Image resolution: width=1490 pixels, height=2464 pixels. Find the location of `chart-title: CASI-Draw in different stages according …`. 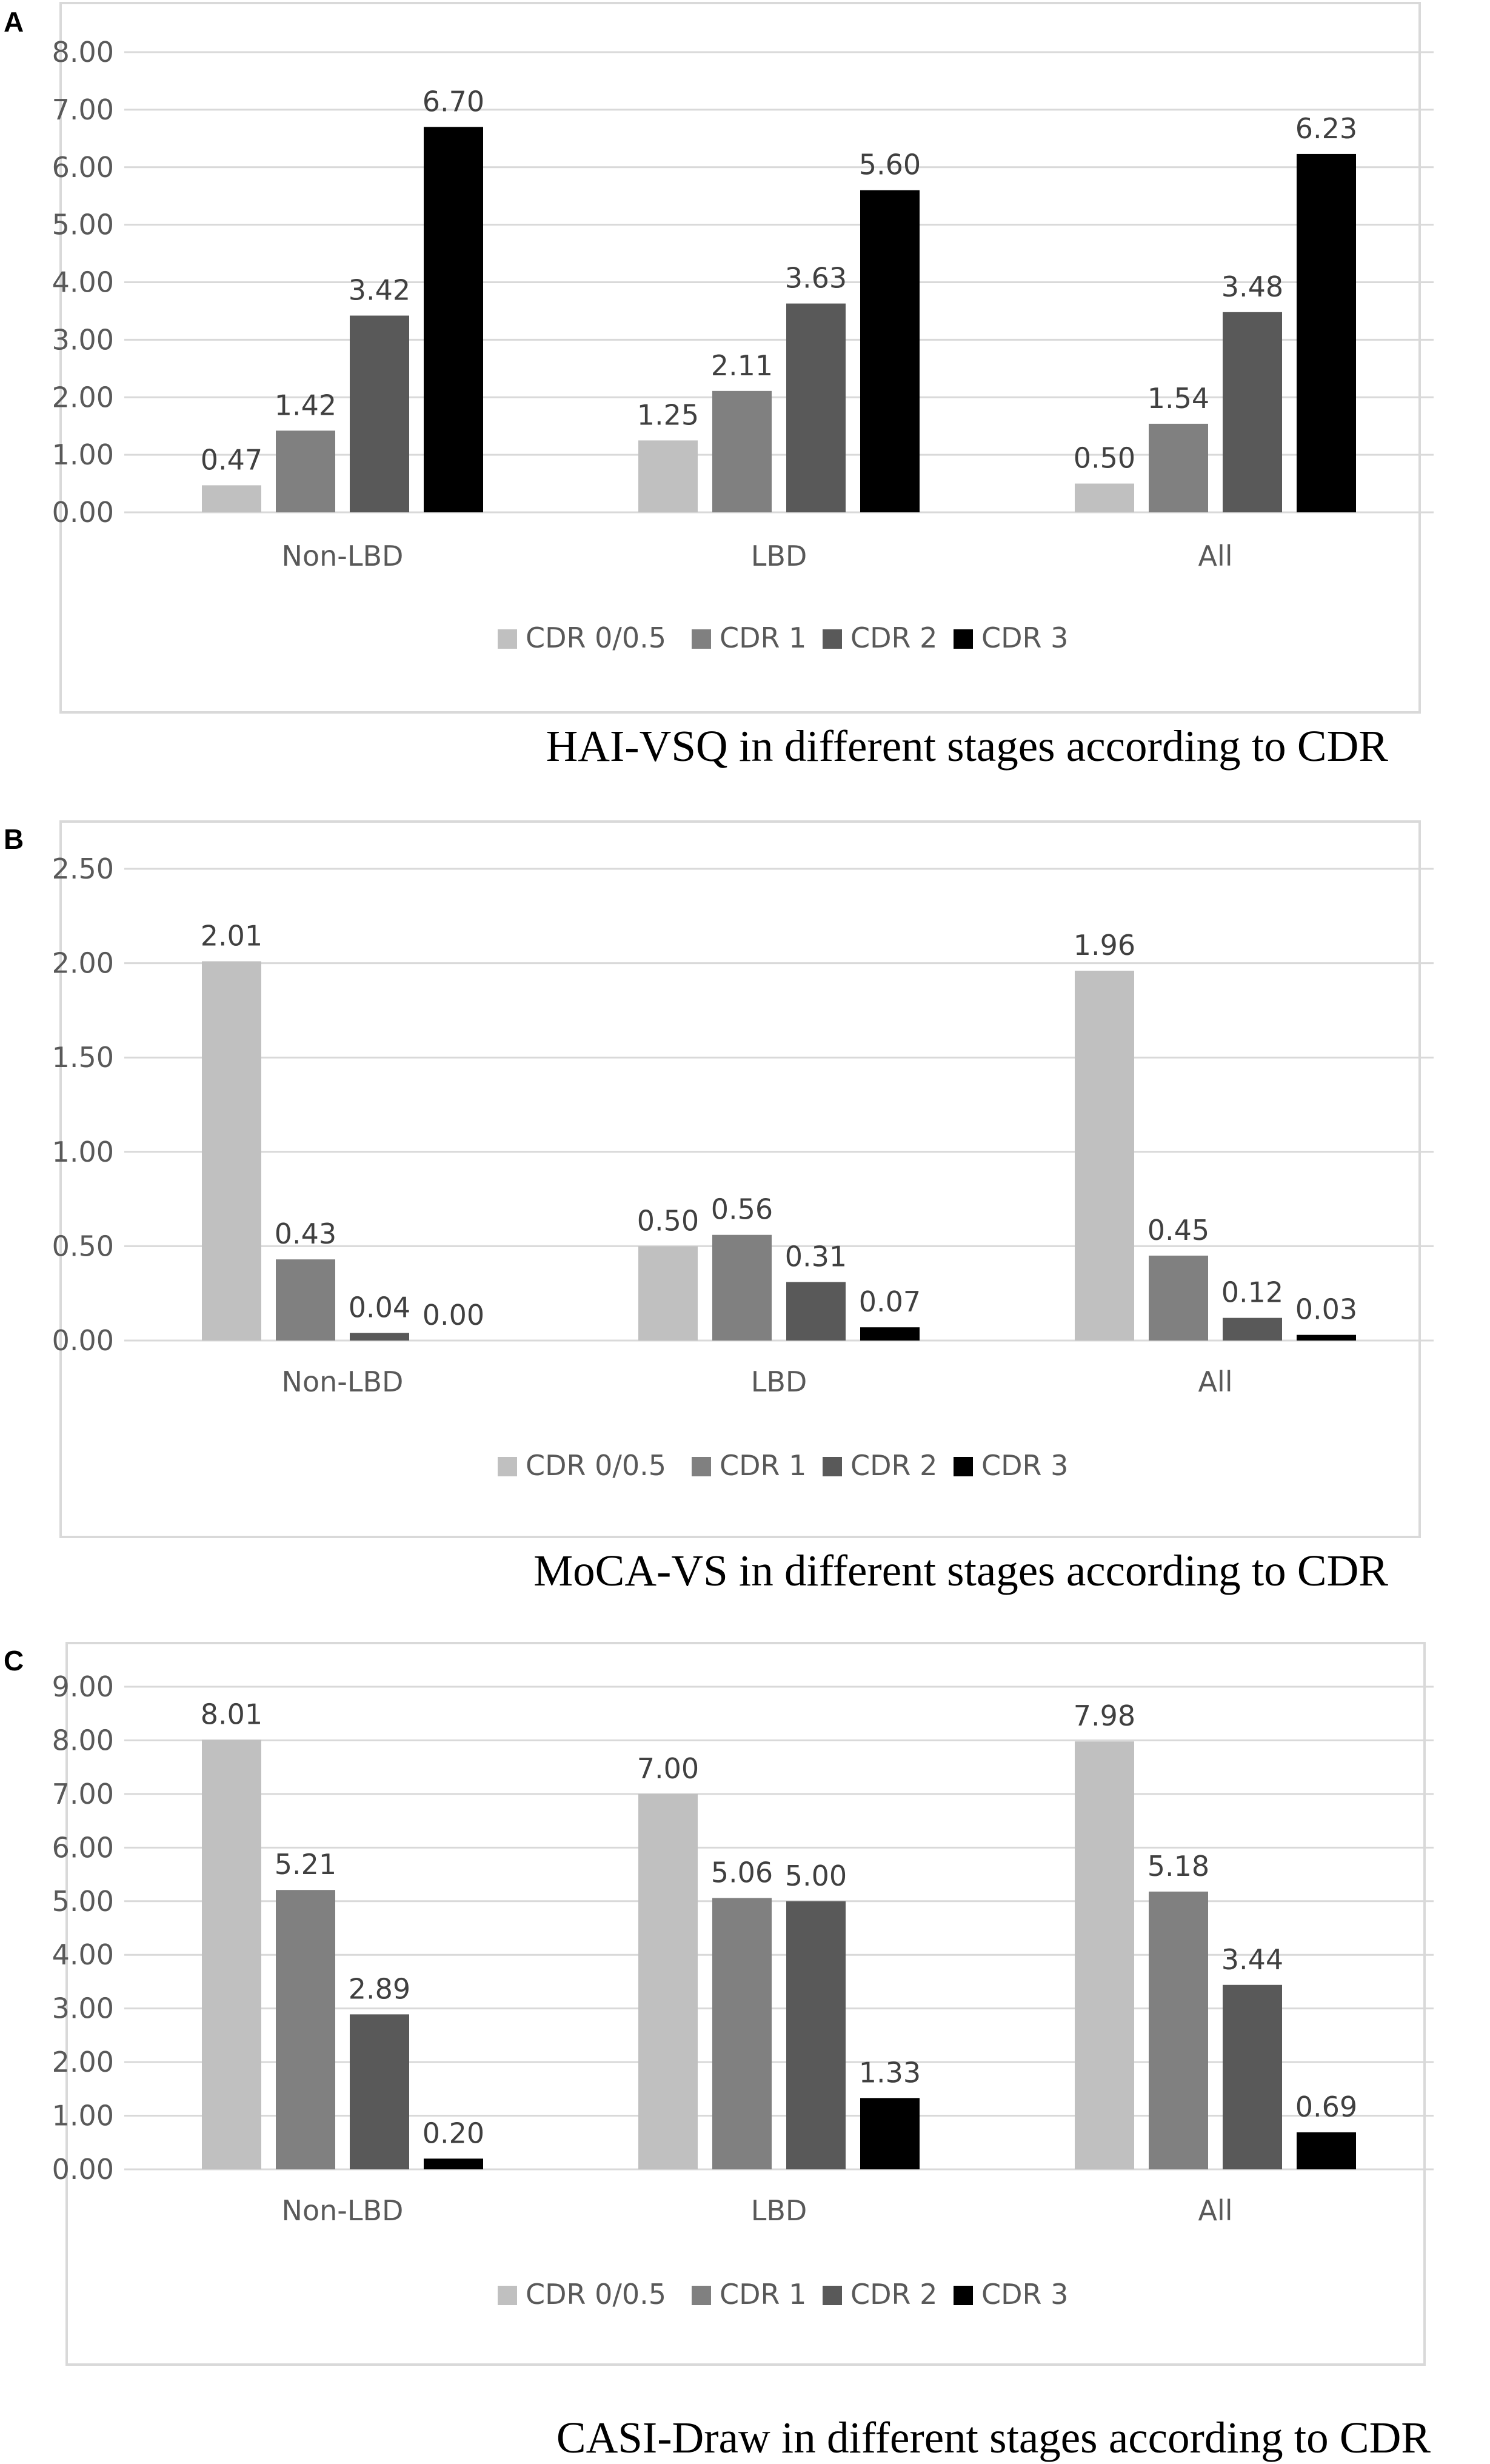

chart-title: CASI-Draw in different stages according … is located at coordinates (994, 2437).